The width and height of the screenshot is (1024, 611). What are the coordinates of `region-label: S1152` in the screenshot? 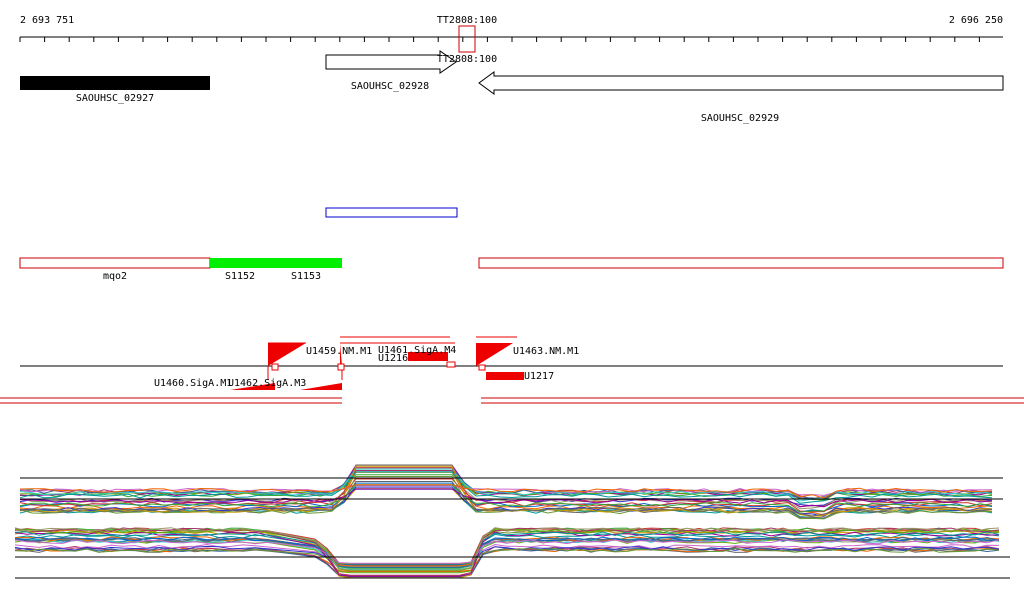 It's located at (240, 276).